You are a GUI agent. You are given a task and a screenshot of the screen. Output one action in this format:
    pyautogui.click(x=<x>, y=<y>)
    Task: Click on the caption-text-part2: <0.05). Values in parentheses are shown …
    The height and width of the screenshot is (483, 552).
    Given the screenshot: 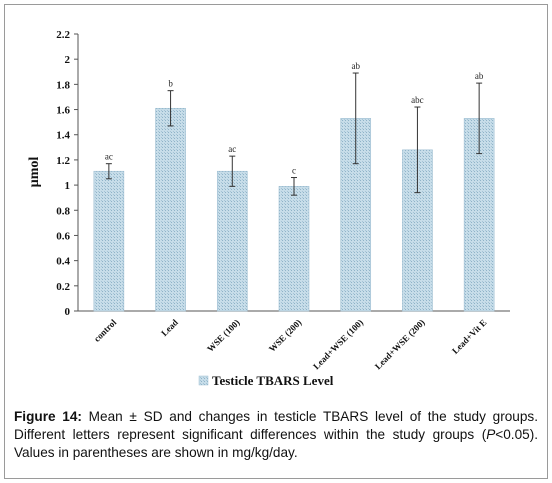 What is the action you would take?
    pyautogui.click(x=276, y=443)
    